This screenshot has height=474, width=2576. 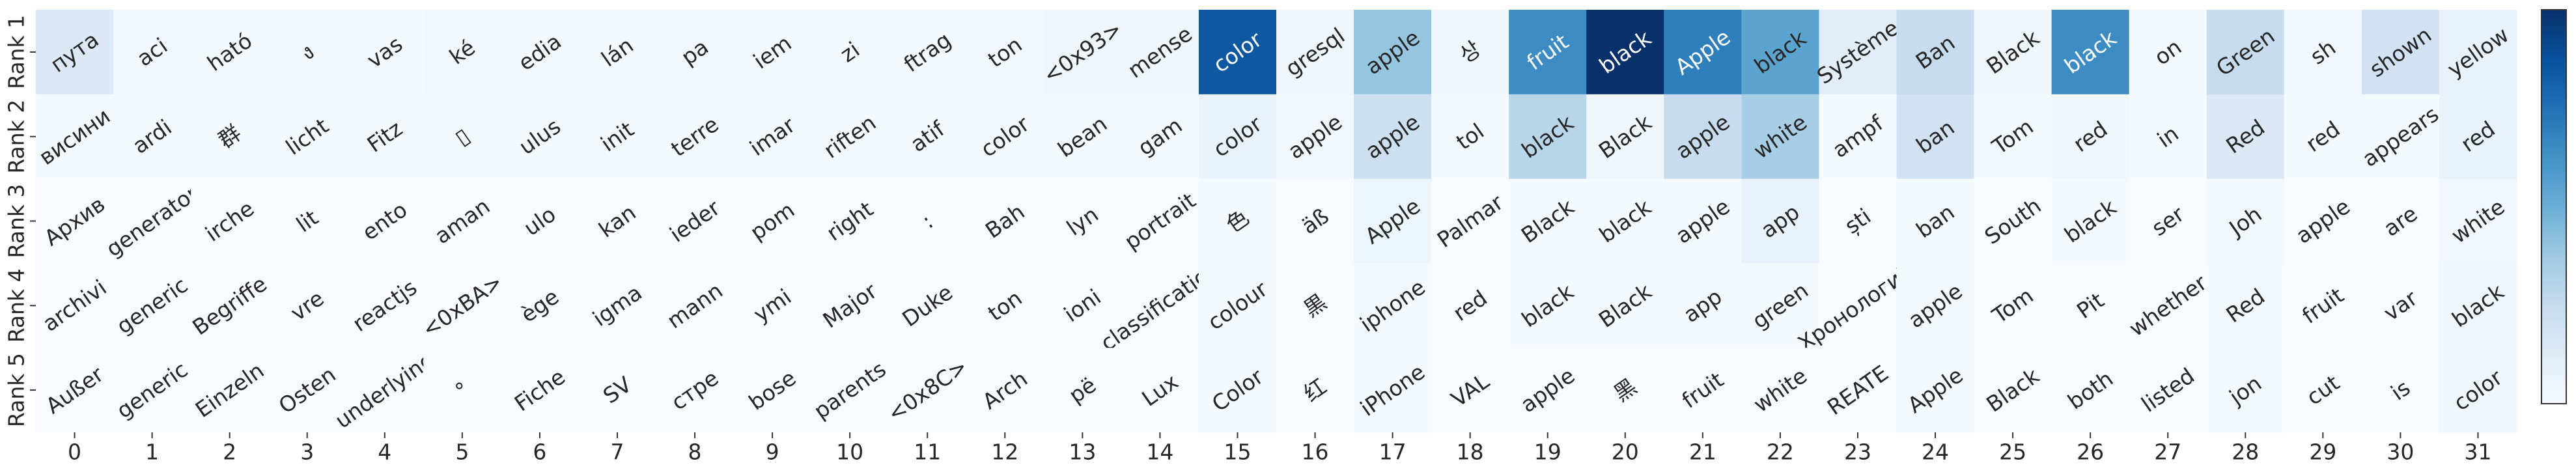 What do you see at coordinates (307, 452) in the screenshot?
I see `x-tick-label: 3` at bounding box center [307, 452].